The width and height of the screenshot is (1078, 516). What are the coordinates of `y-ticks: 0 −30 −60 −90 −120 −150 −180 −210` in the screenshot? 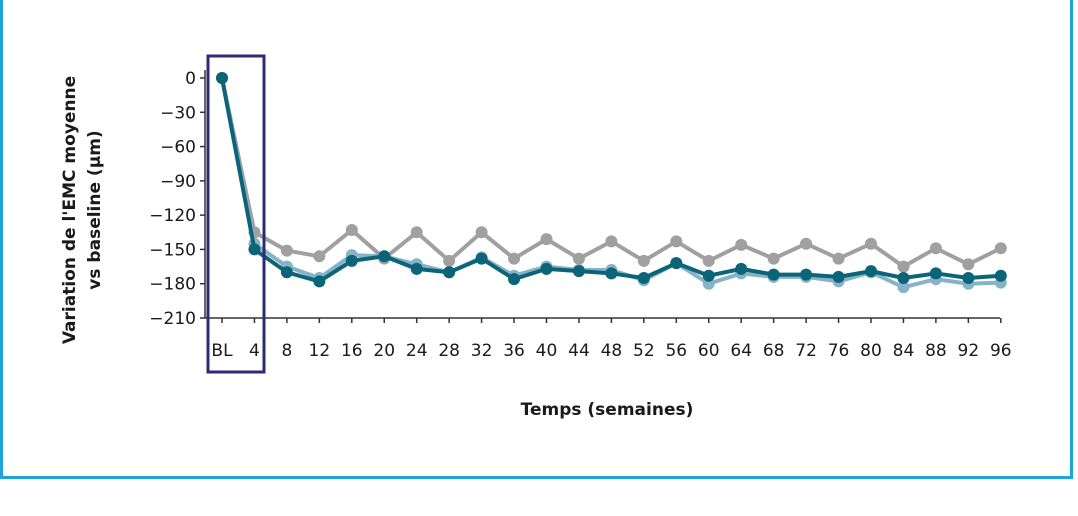 It's located at (177, 199).